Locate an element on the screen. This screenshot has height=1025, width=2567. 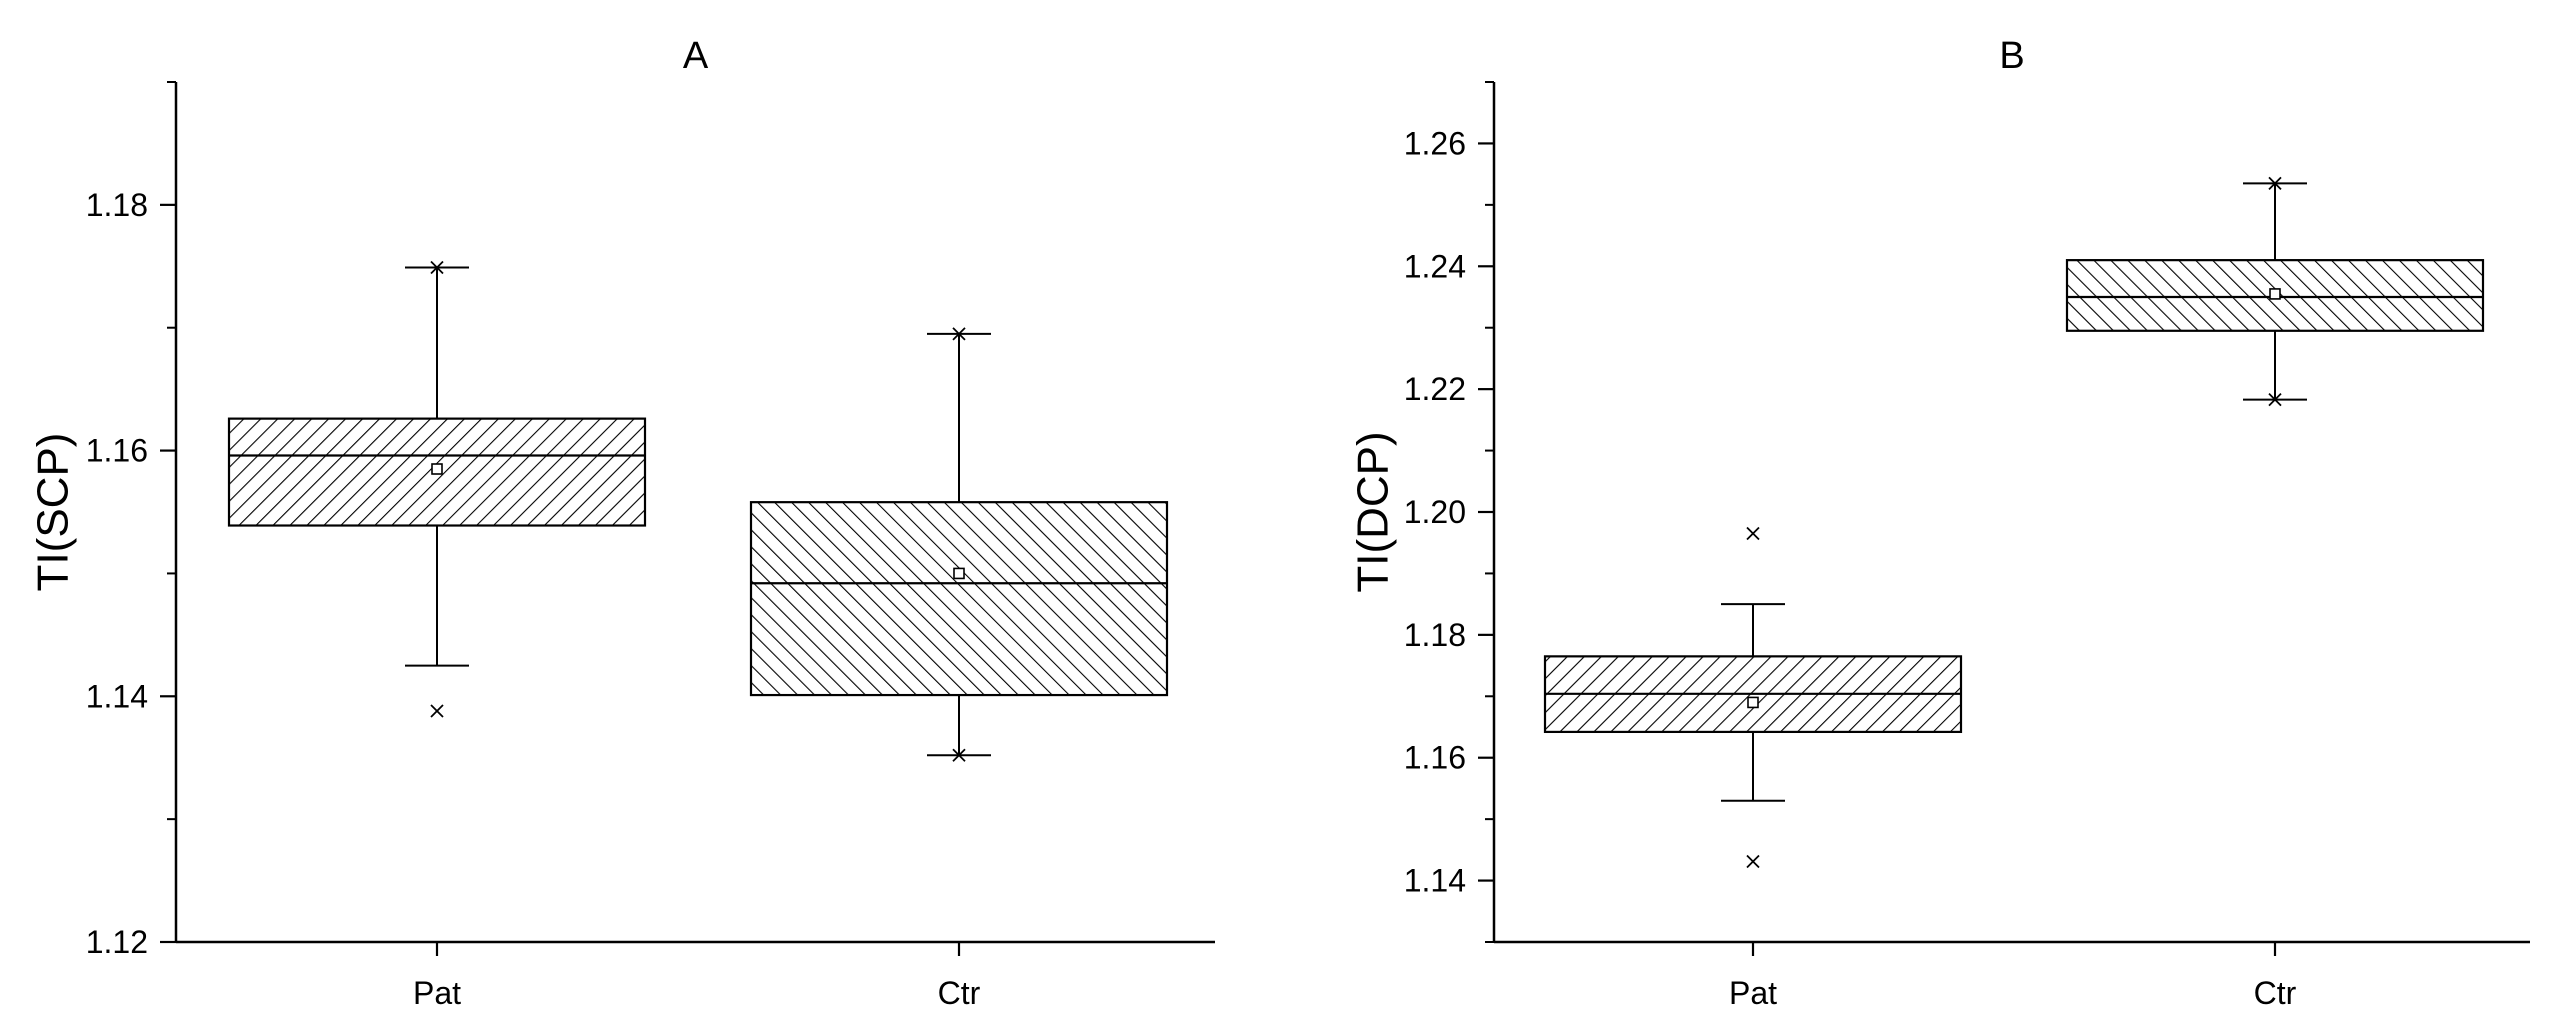
y-tick-label: 1.26 is located at coordinates (1435, 143).